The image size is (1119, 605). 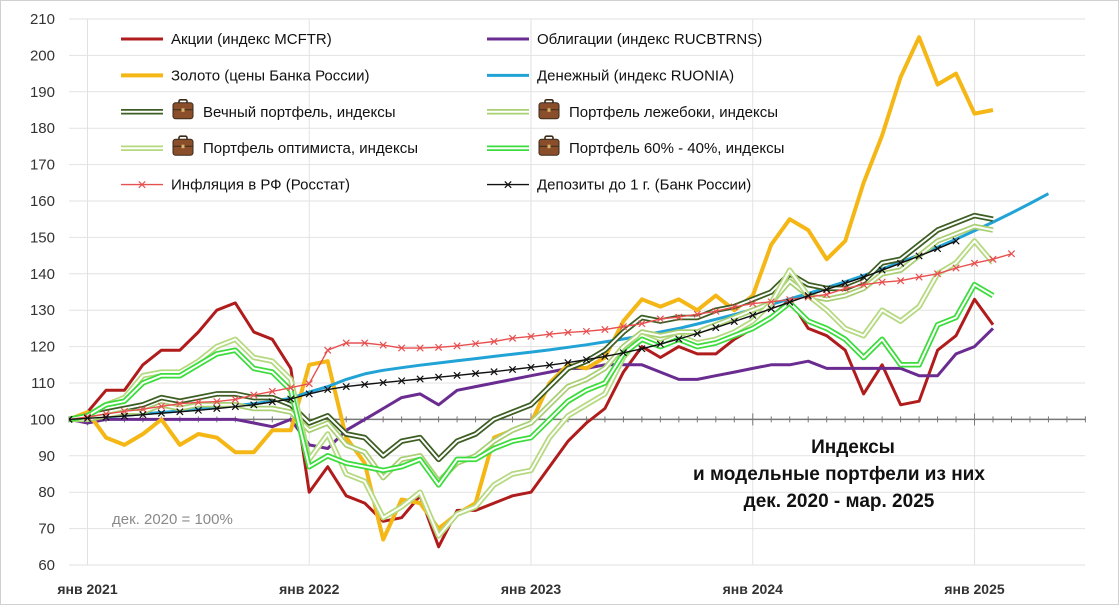 What do you see at coordinates (299, 112) in the screenshot?
I see `legend-label: Вечный портфель, индексы` at bounding box center [299, 112].